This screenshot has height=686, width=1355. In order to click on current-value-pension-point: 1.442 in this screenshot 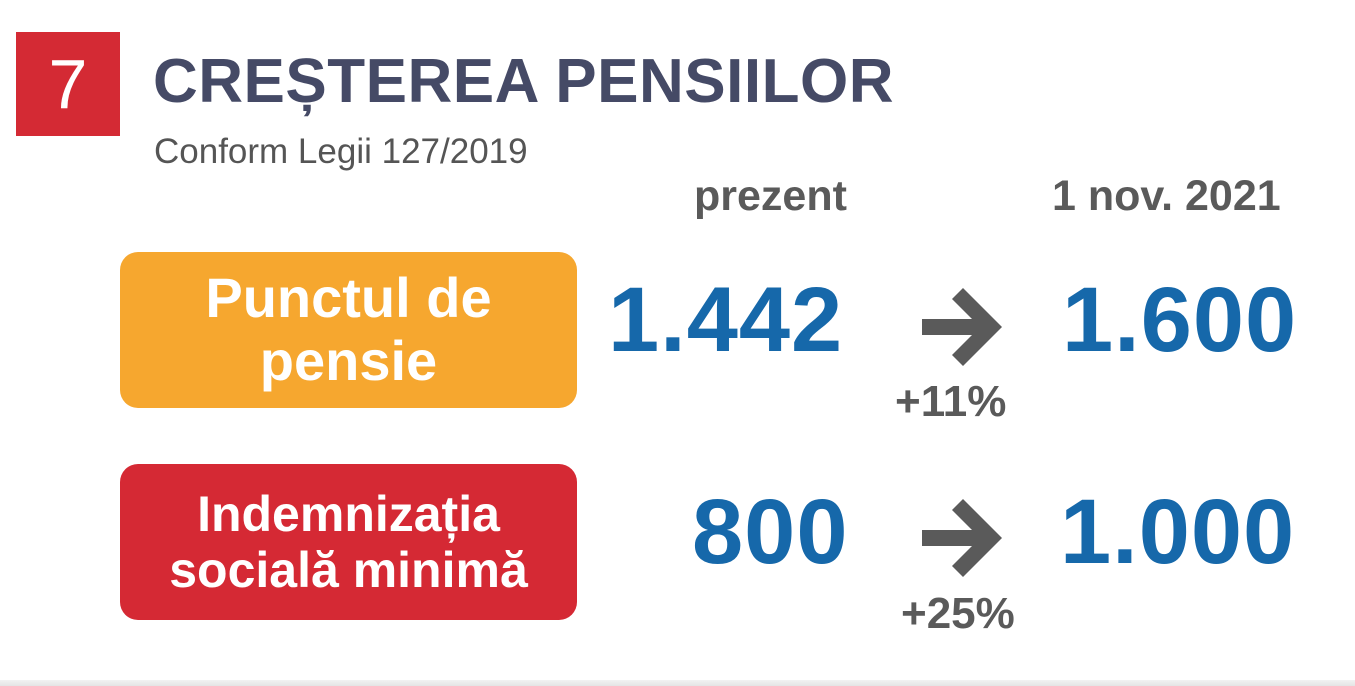, I will do `click(726, 320)`.